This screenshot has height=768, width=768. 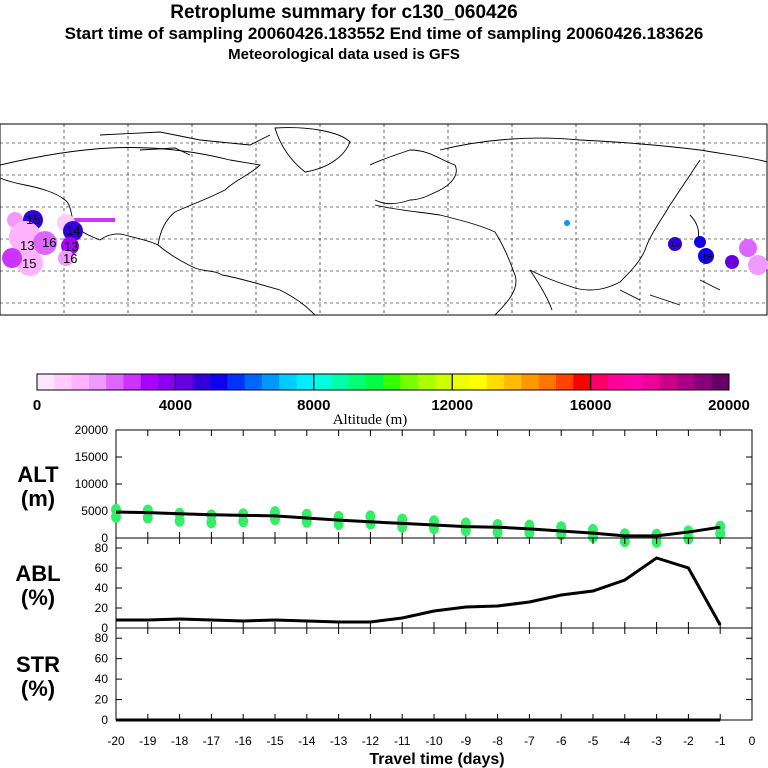 What do you see at coordinates (385, 243) in the screenshot?
I see `plume-markers` at bounding box center [385, 243].